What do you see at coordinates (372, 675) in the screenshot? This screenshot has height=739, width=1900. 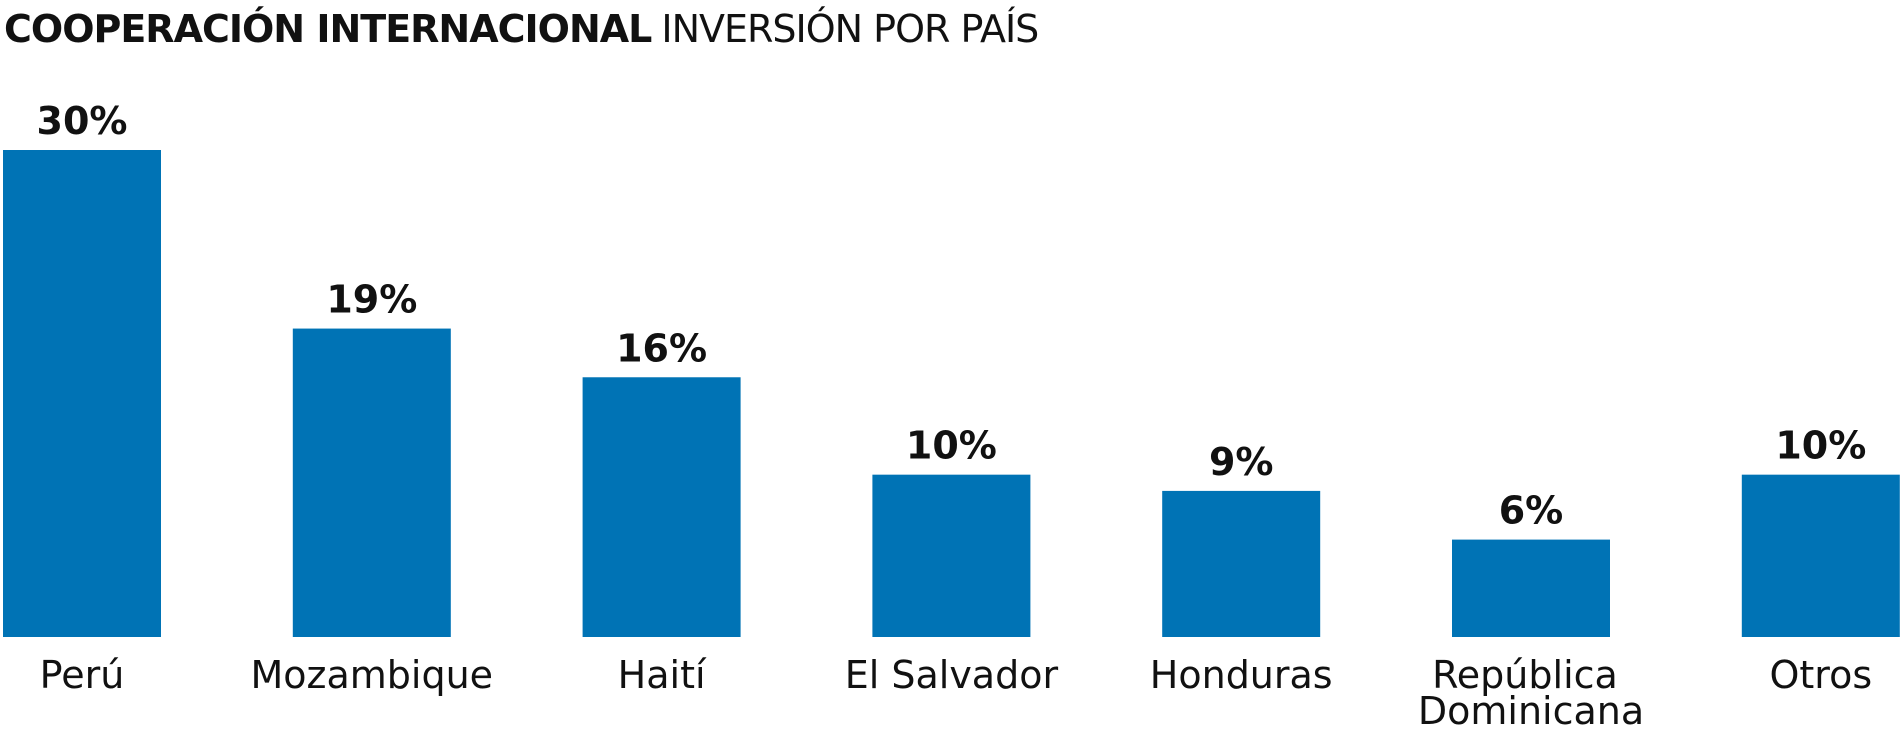 I see `x-tick-label: Mozambique` at bounding box center [372, 675].